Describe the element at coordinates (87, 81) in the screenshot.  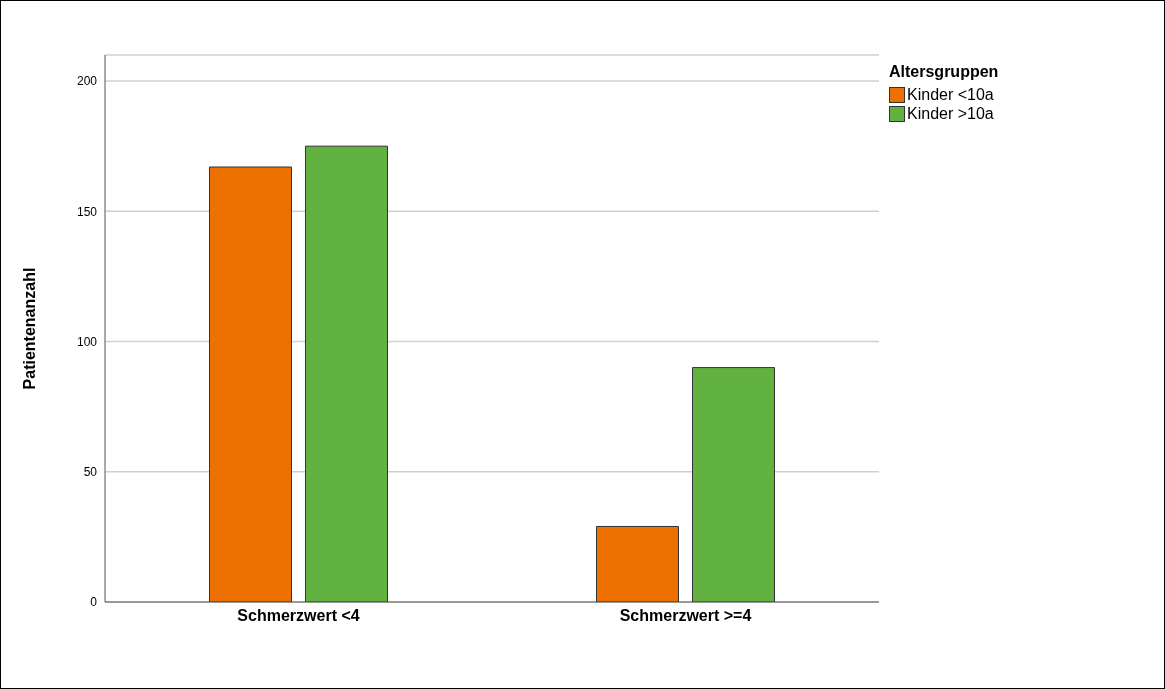
I see `y-tick-label: 200` at that location.